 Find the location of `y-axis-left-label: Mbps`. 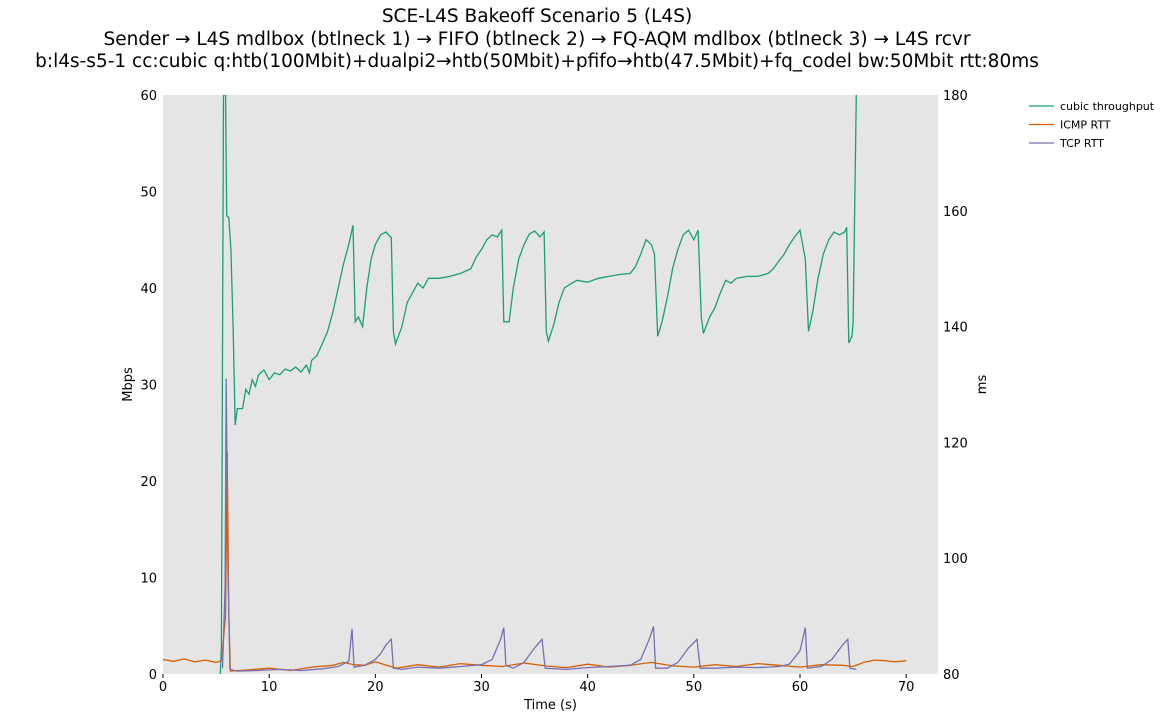

y-axis-left-label: Mbps is located at coordinates (128, 384).